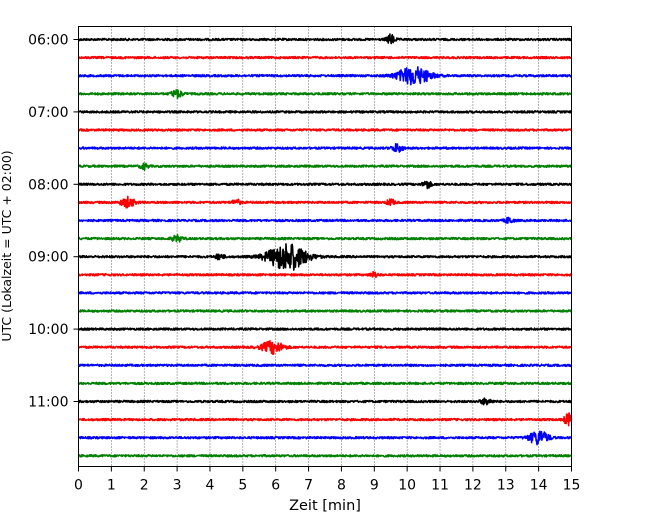 Image resolution: width=650 pixels, height=520 pixels. What do you see at coordinates (48, 330) in the screenshot?
I see `y-tick-label: 10:00` at bounding box center [48, 330].